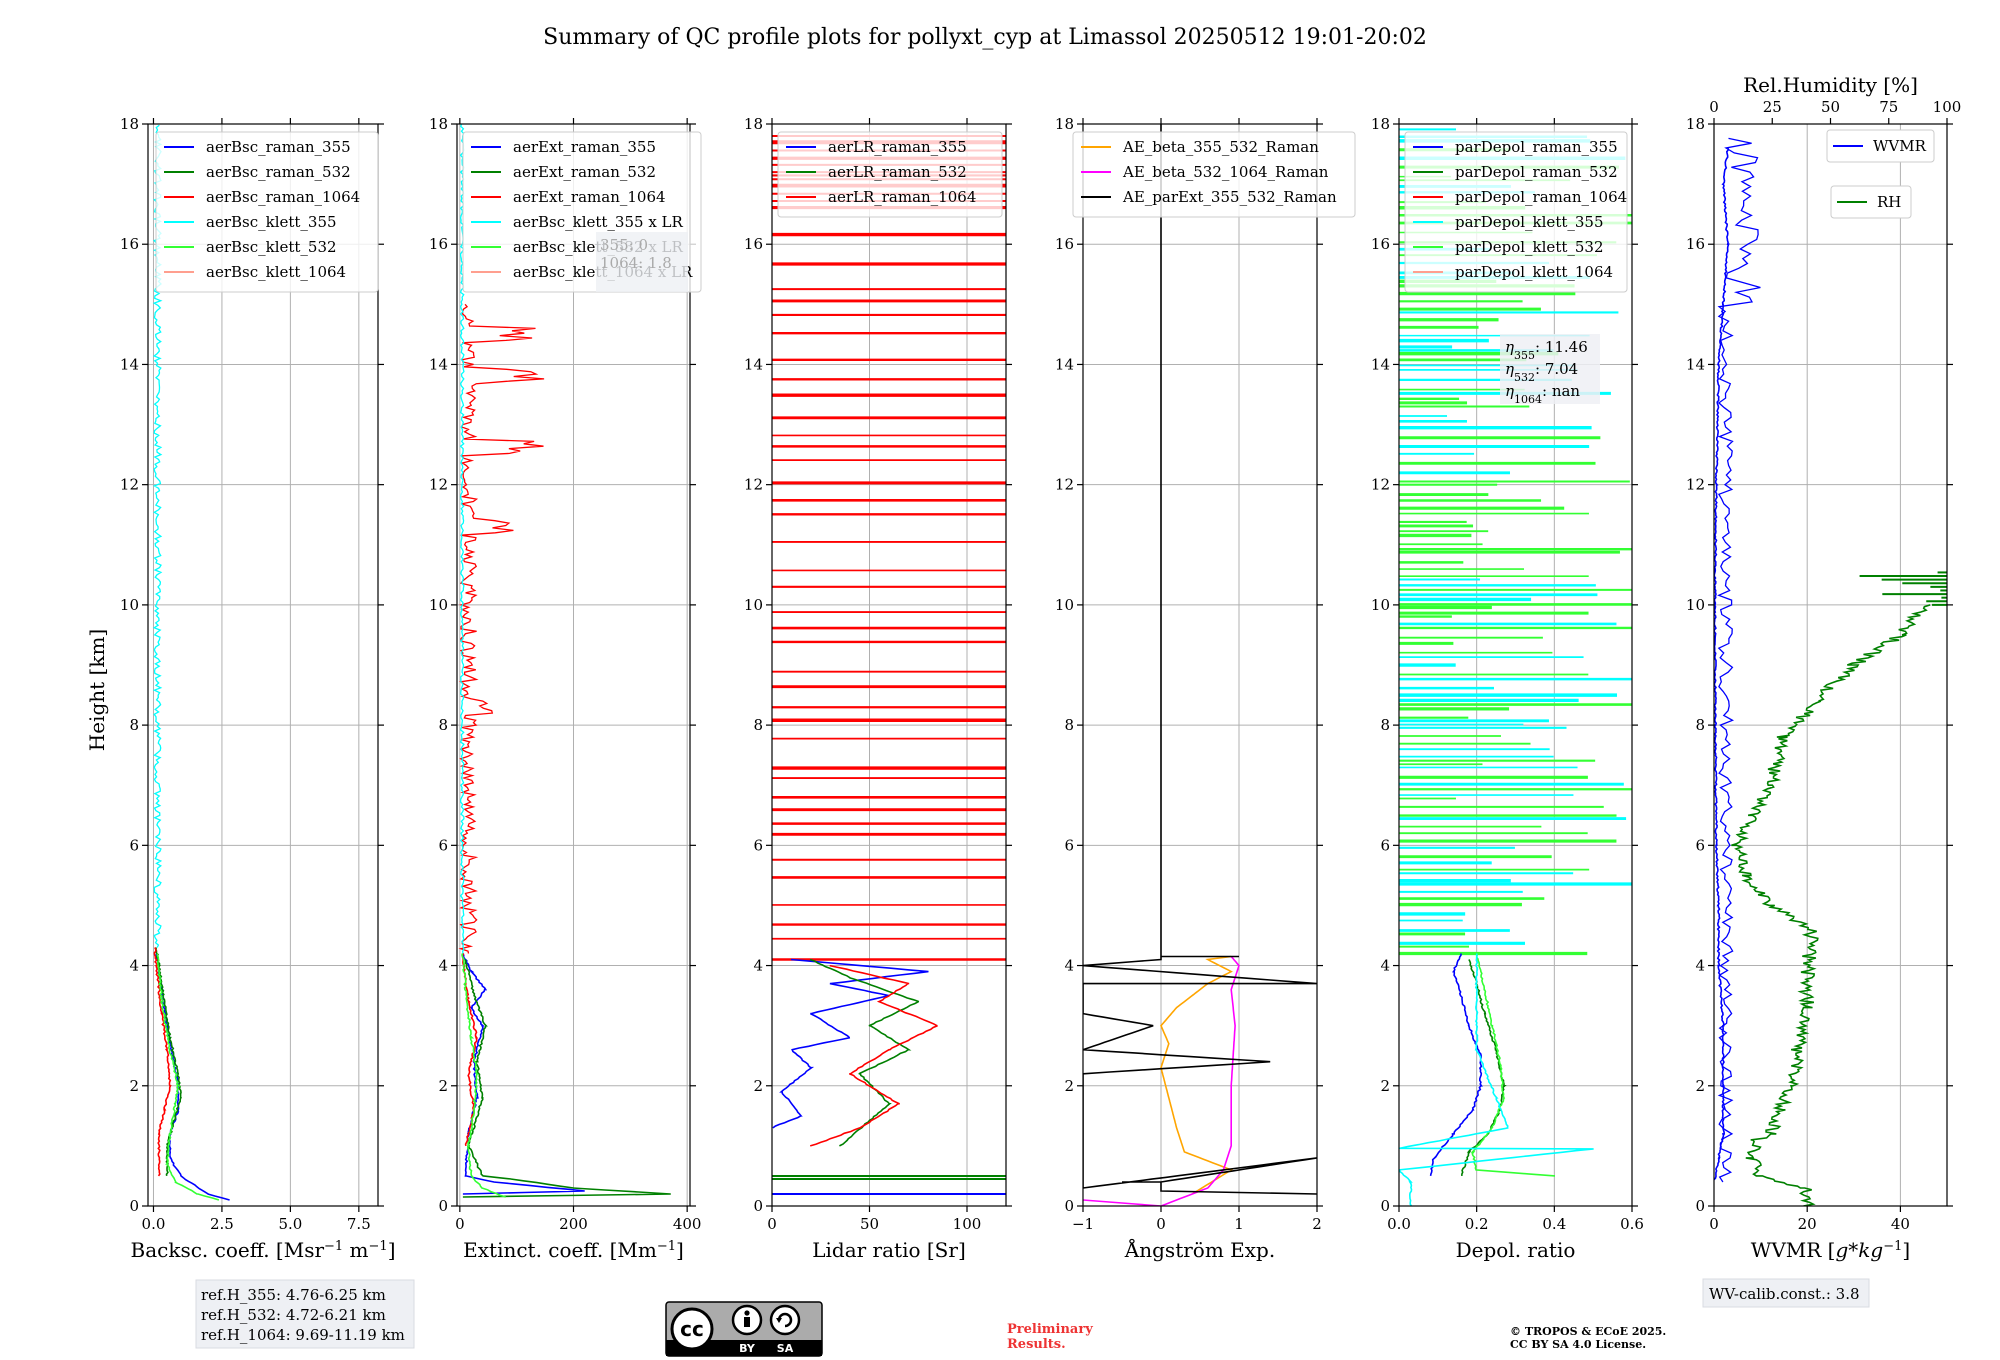 The height and width of the screenshot is (1360, 2000). Describe the element at coordinates (758, 725) in the screenshot. I see `y-tick-label: 8` at that location.